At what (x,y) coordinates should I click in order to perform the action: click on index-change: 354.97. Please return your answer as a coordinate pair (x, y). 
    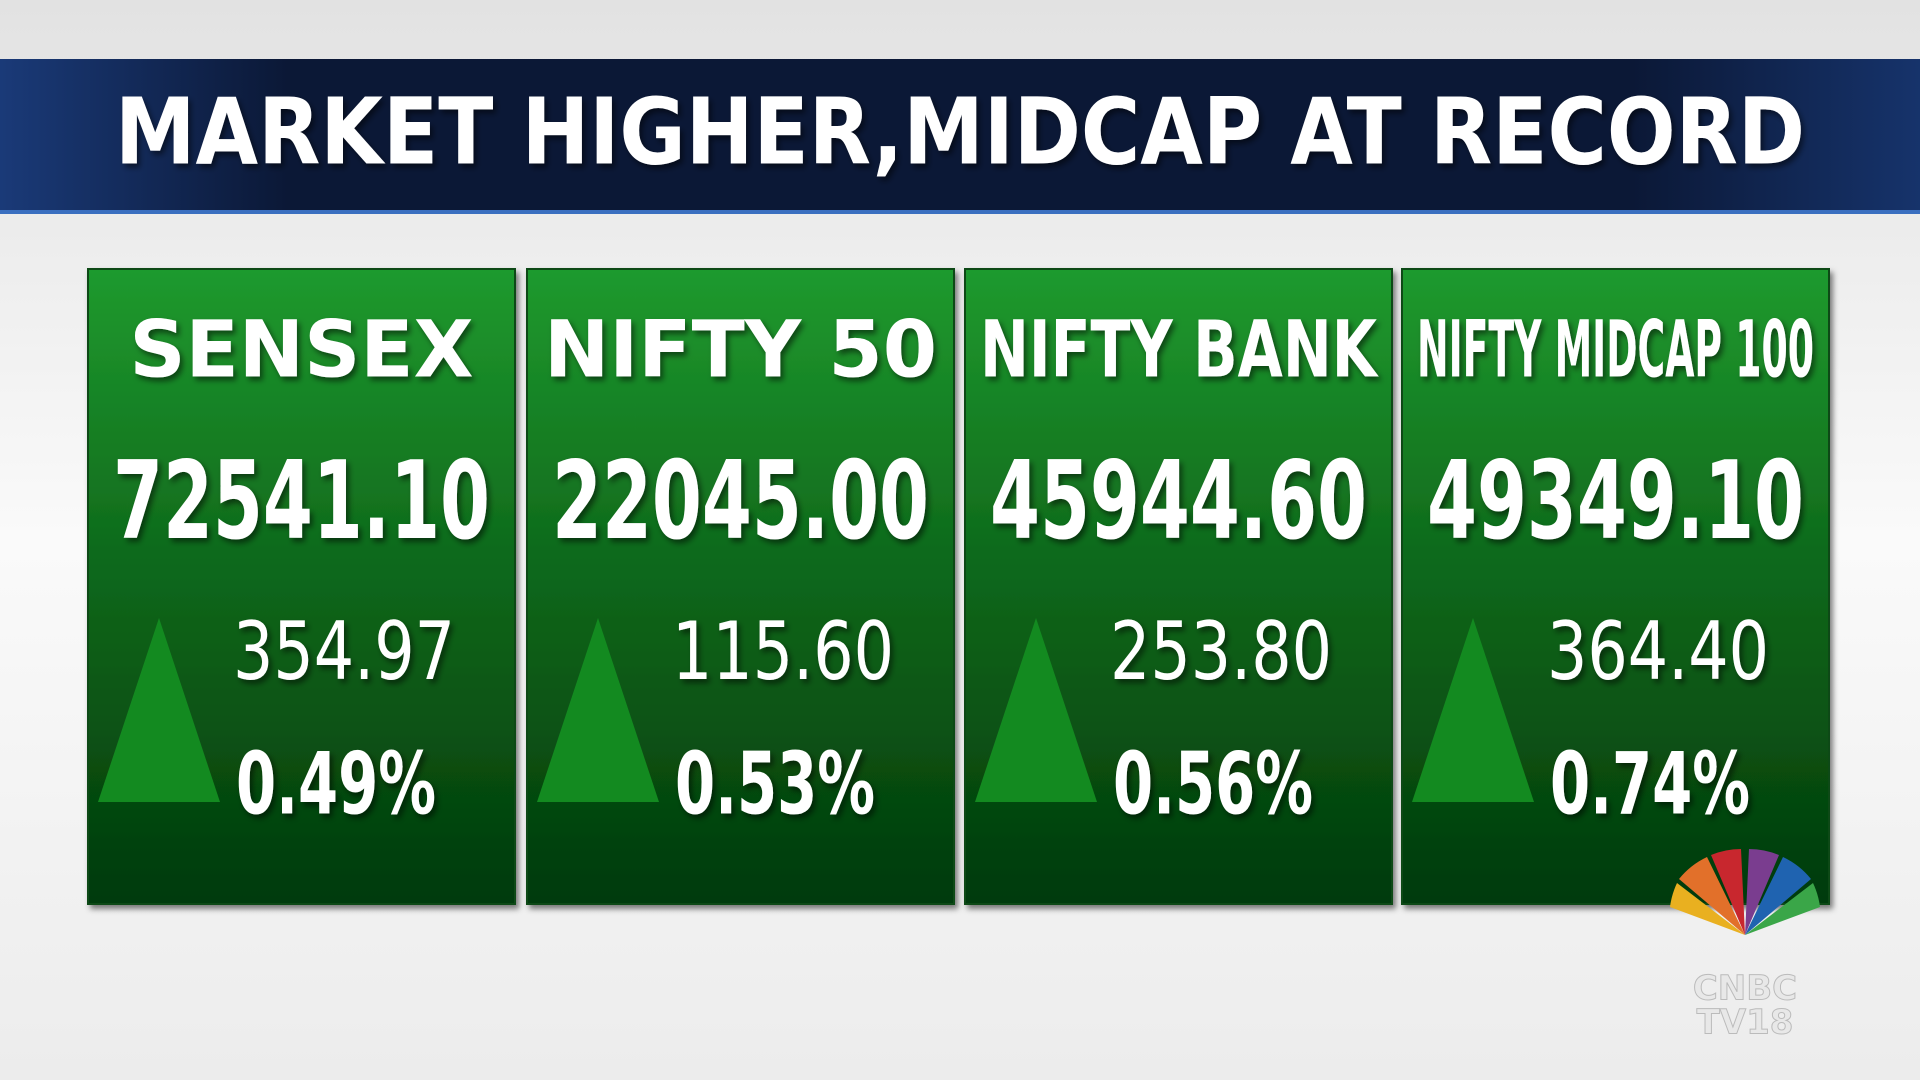
    Looking at the image, I should click on (344, 651).